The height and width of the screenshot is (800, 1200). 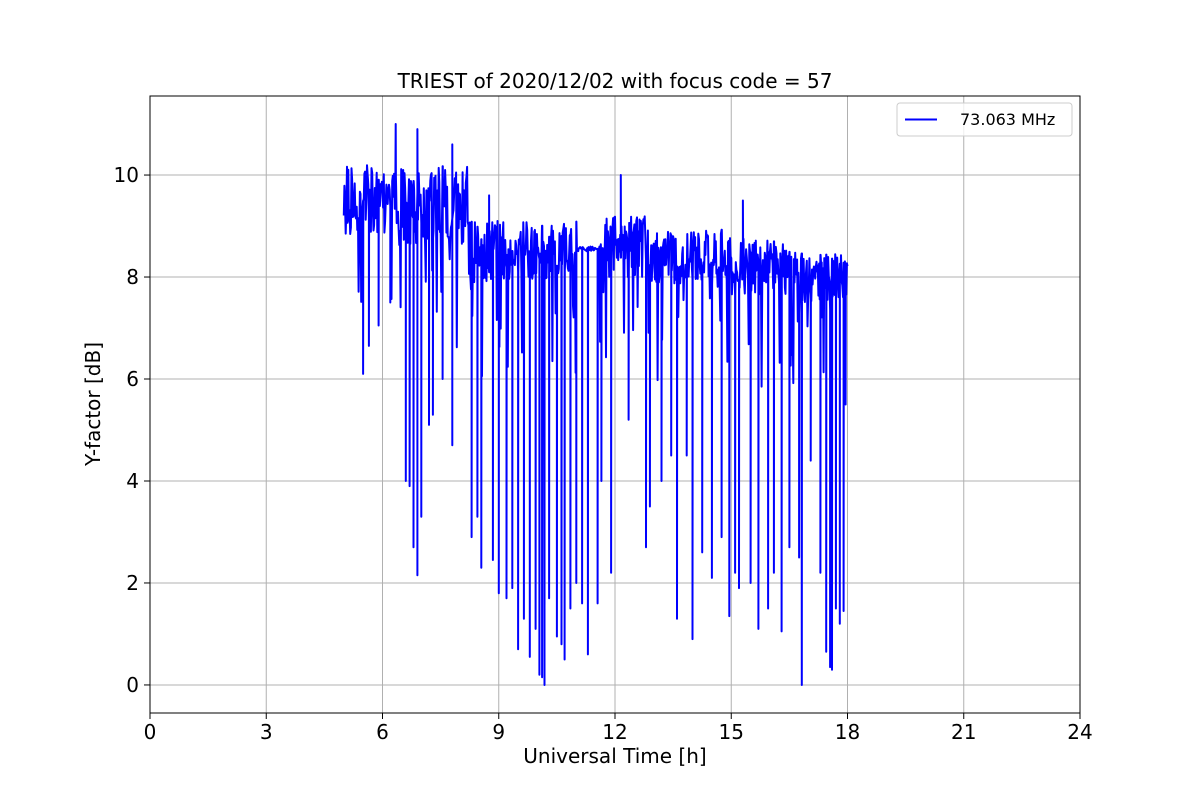 I want to click on y-tick-label: 8, so click(x=132, y=277).